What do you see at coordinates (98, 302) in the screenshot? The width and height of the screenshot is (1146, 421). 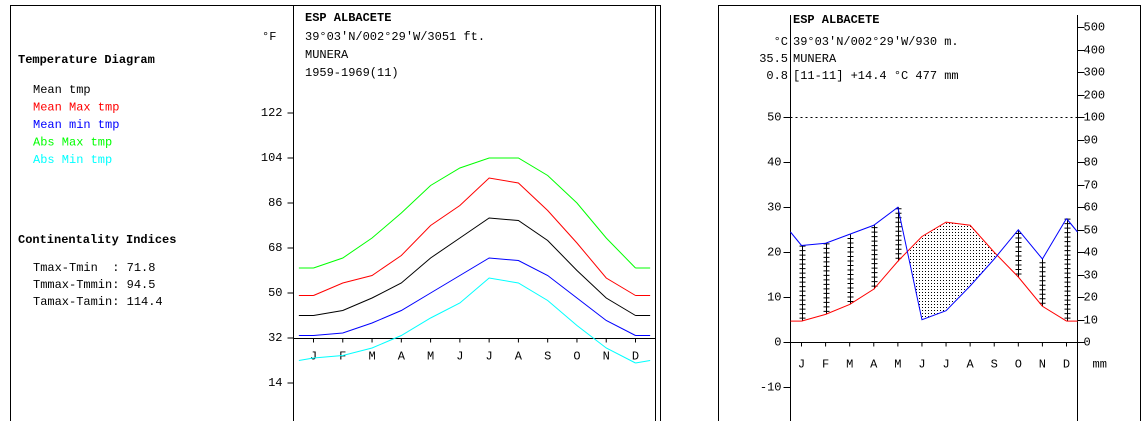 I see `index-line: Tamax-Tamin: 114.4` at bounding box center [98, 302].